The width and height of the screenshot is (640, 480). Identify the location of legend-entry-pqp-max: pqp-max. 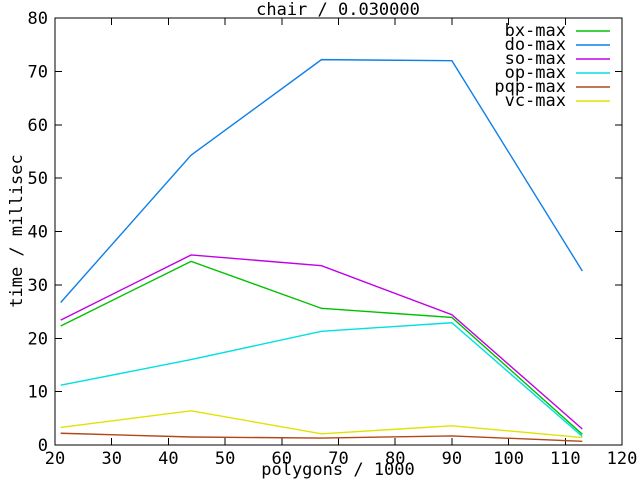
(552, 87).